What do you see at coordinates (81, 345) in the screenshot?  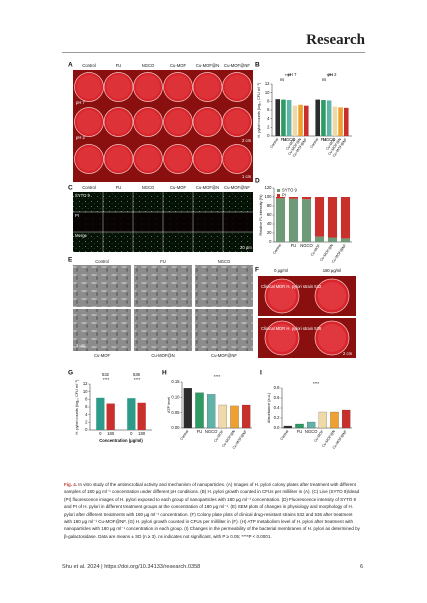 I see `scale-bar: 1 μm` at bounding box center [81, 345].